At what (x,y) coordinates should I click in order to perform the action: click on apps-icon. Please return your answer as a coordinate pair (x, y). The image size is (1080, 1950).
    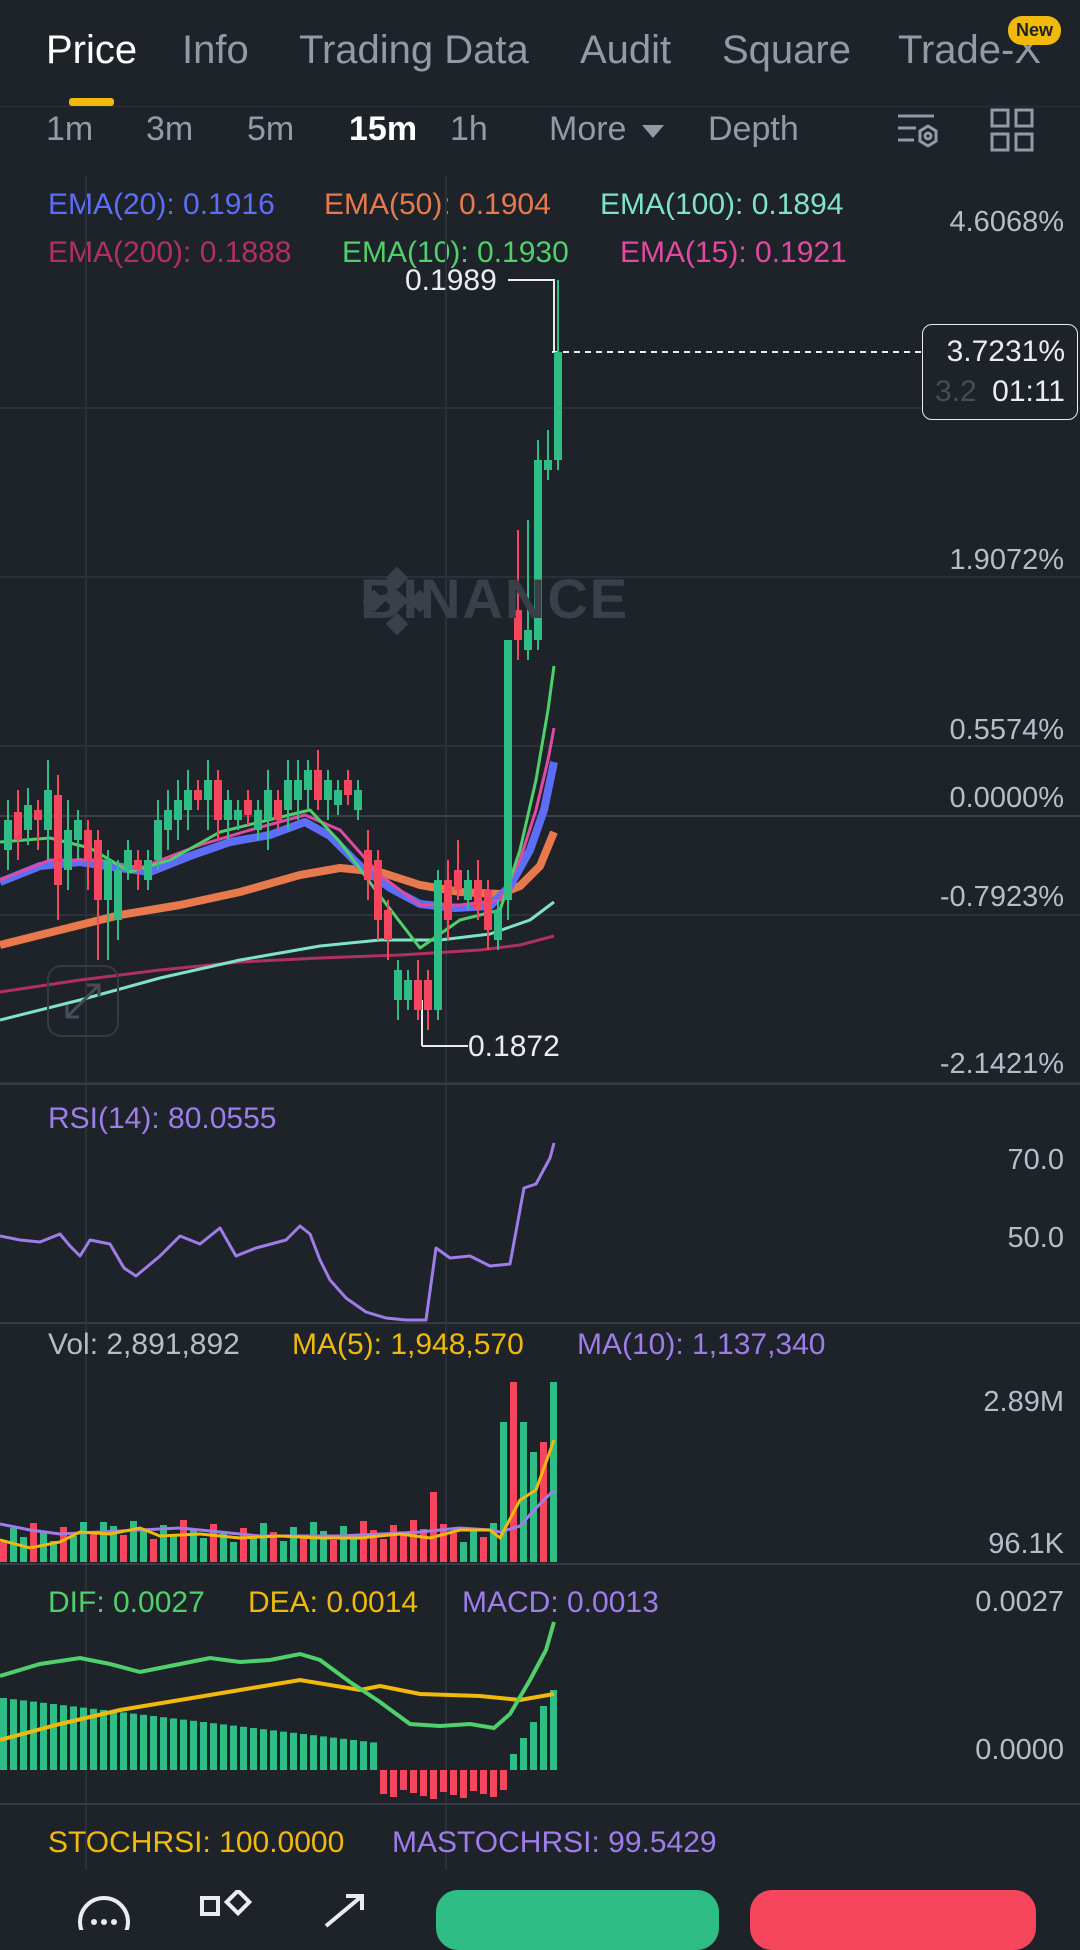
    Looking at the image, I should click on (226, 1910).